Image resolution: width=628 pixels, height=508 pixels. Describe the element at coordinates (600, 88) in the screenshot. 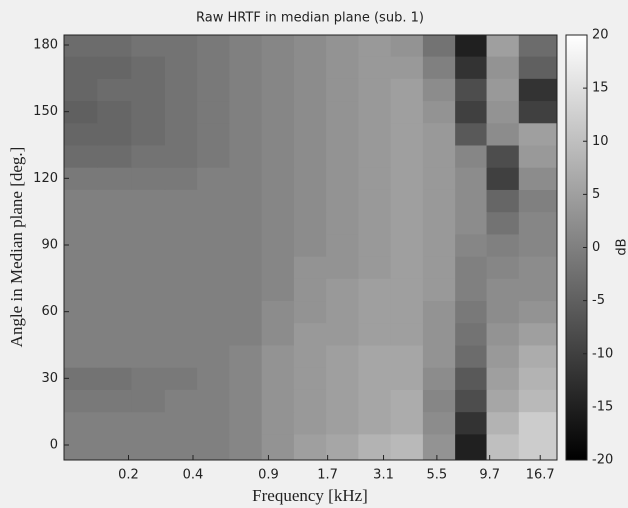

I see `colorbar-tick-label: 15` at that location.